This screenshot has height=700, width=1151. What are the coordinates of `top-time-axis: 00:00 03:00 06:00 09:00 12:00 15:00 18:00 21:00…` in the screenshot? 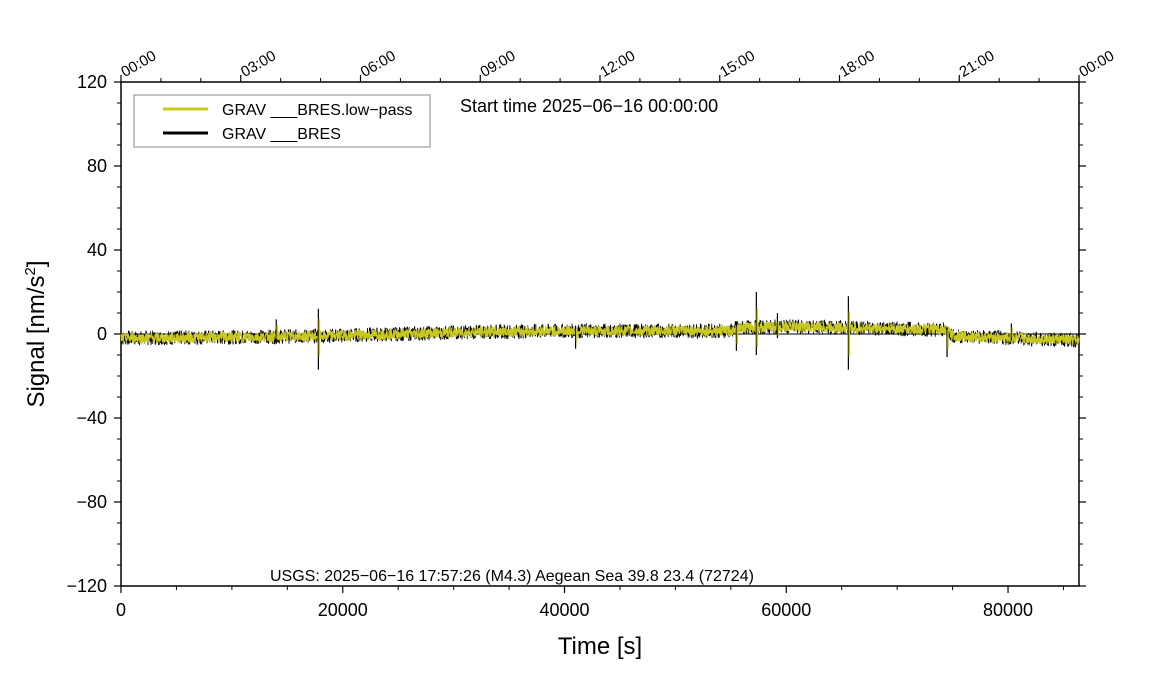 It's located at (617, 64).